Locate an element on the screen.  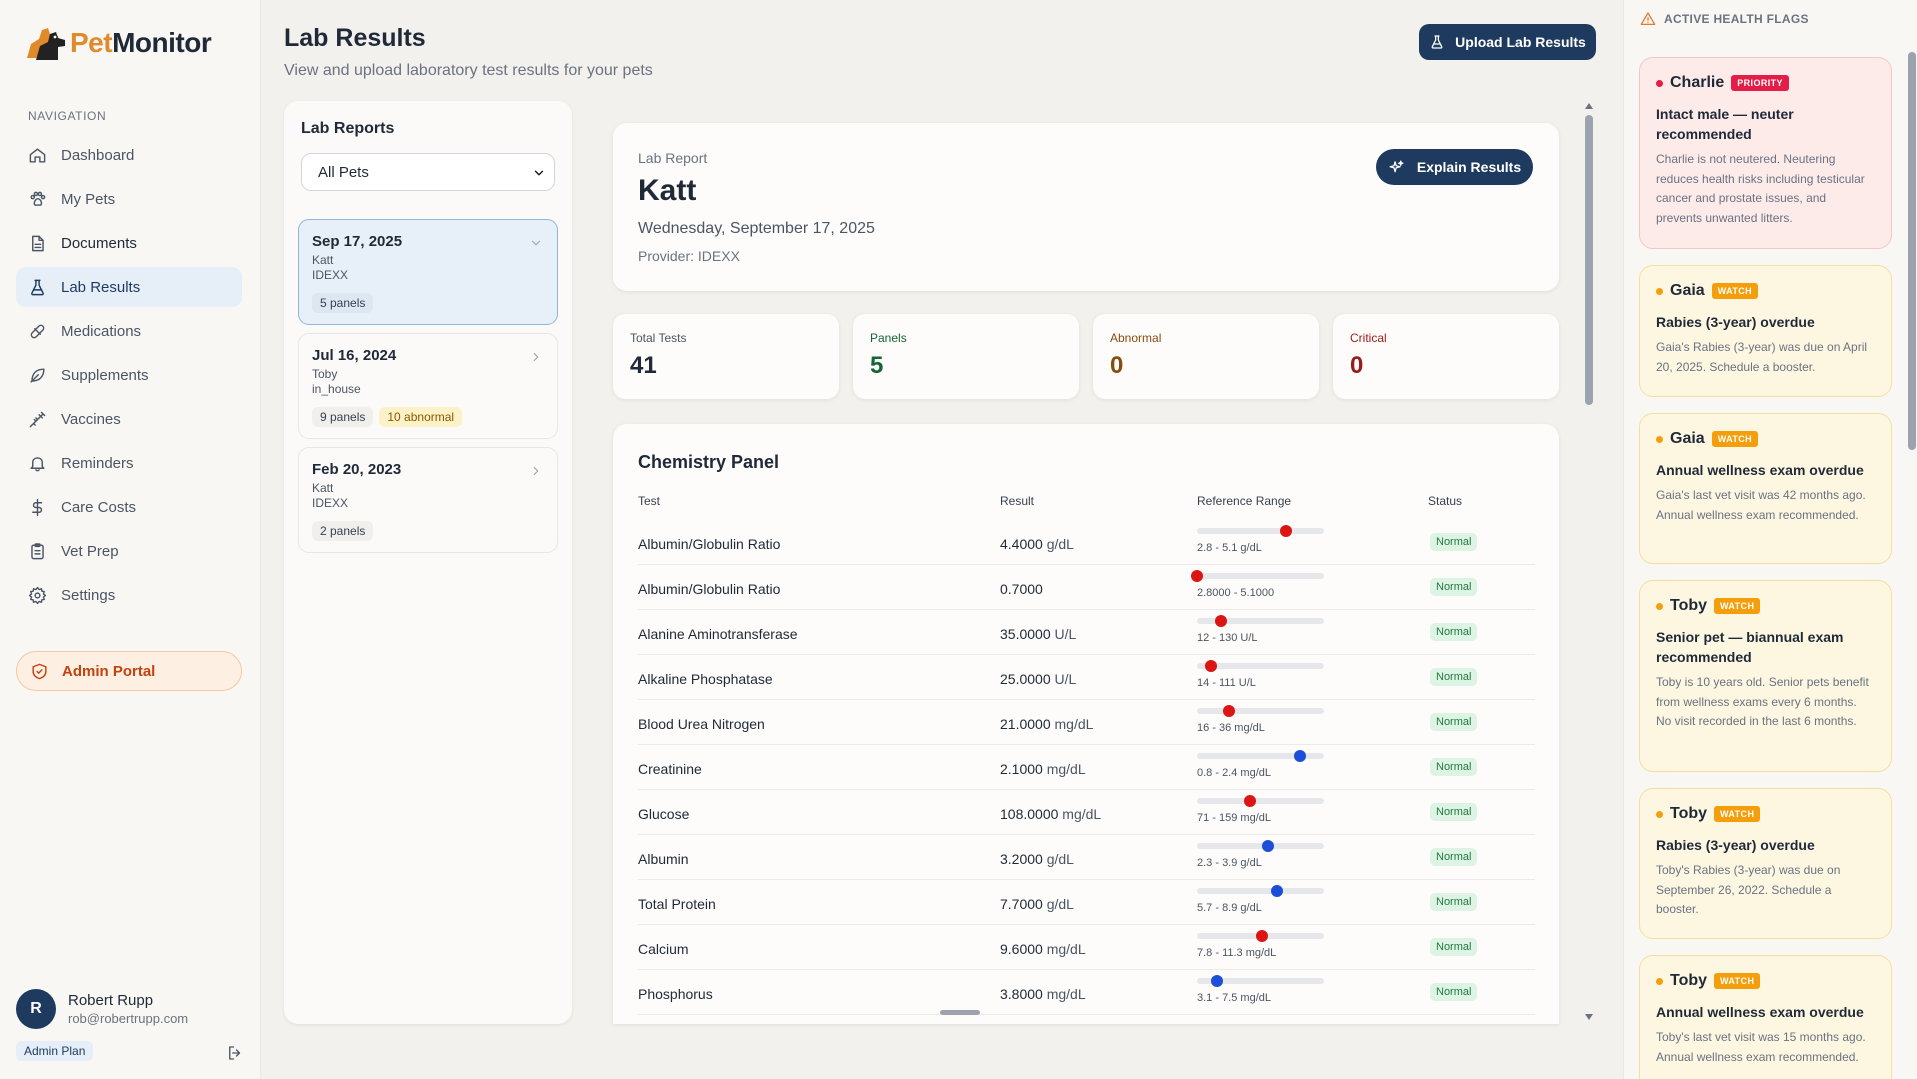
scroll-up-arrow is located at coordinates (1589, 106).